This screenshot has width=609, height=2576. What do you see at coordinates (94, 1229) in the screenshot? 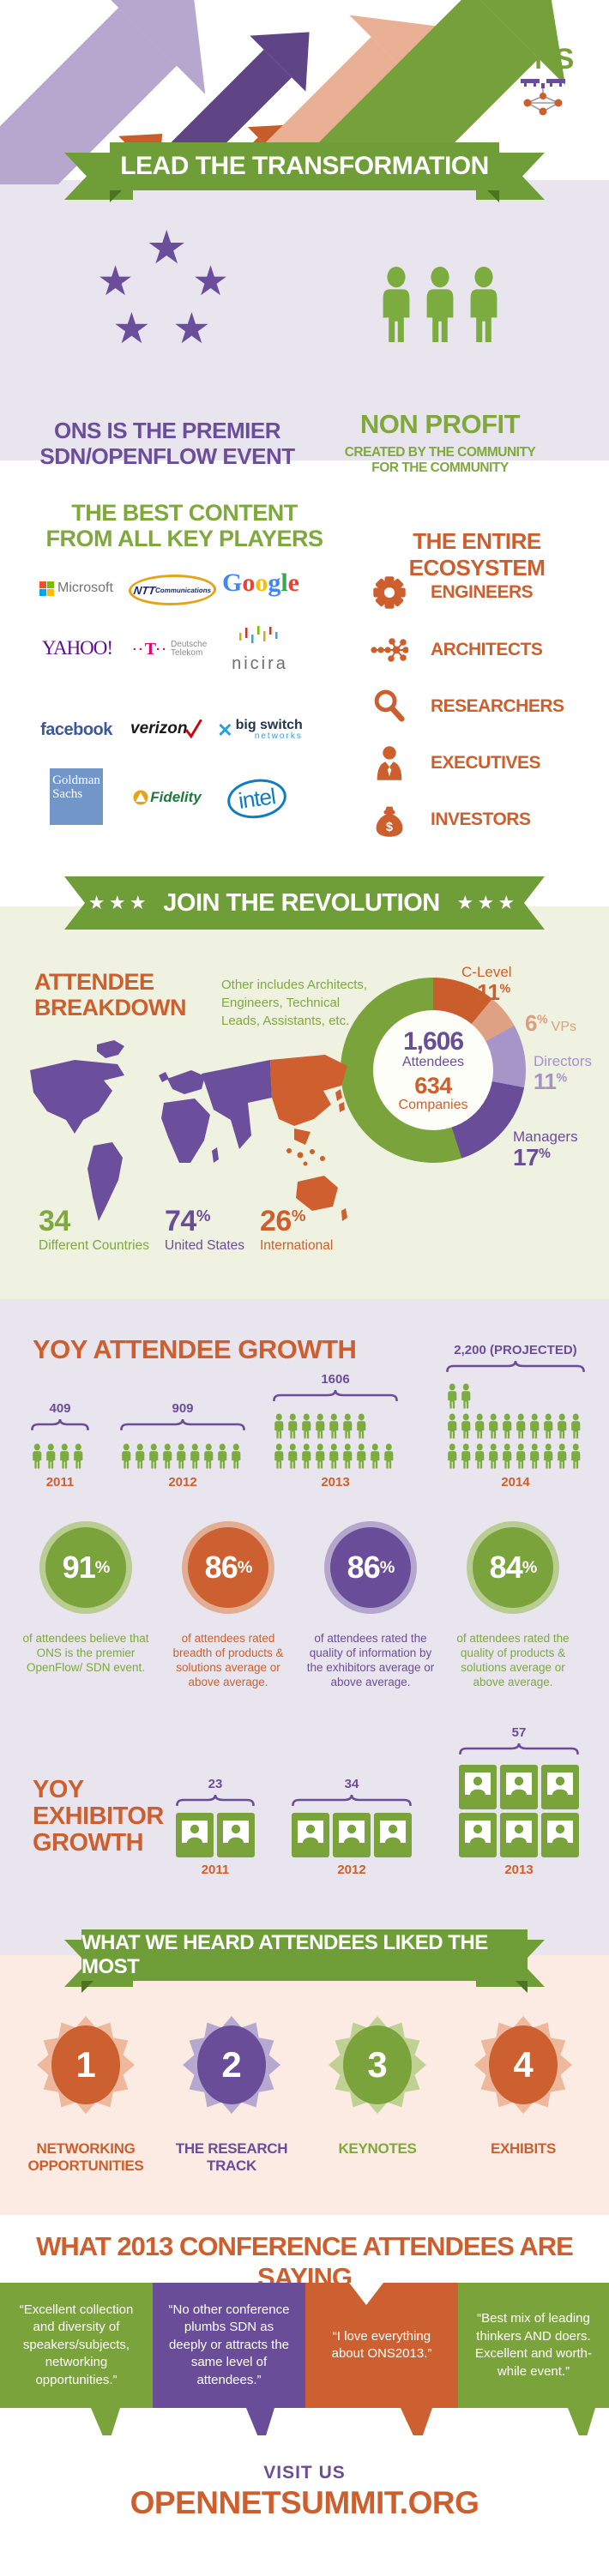
I see `stat-countries: 34 Different Countries` at bounding box center [94, 1229].